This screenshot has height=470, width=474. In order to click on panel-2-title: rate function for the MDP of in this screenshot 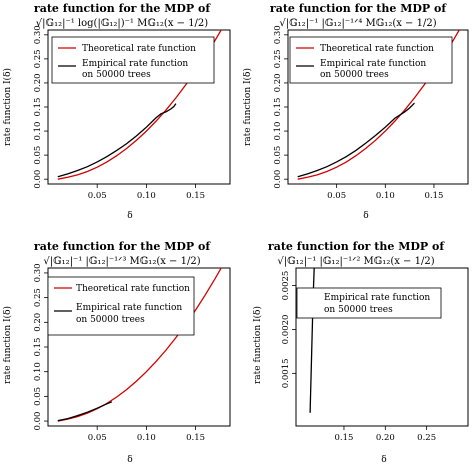, I will do `click(358, 8)`.